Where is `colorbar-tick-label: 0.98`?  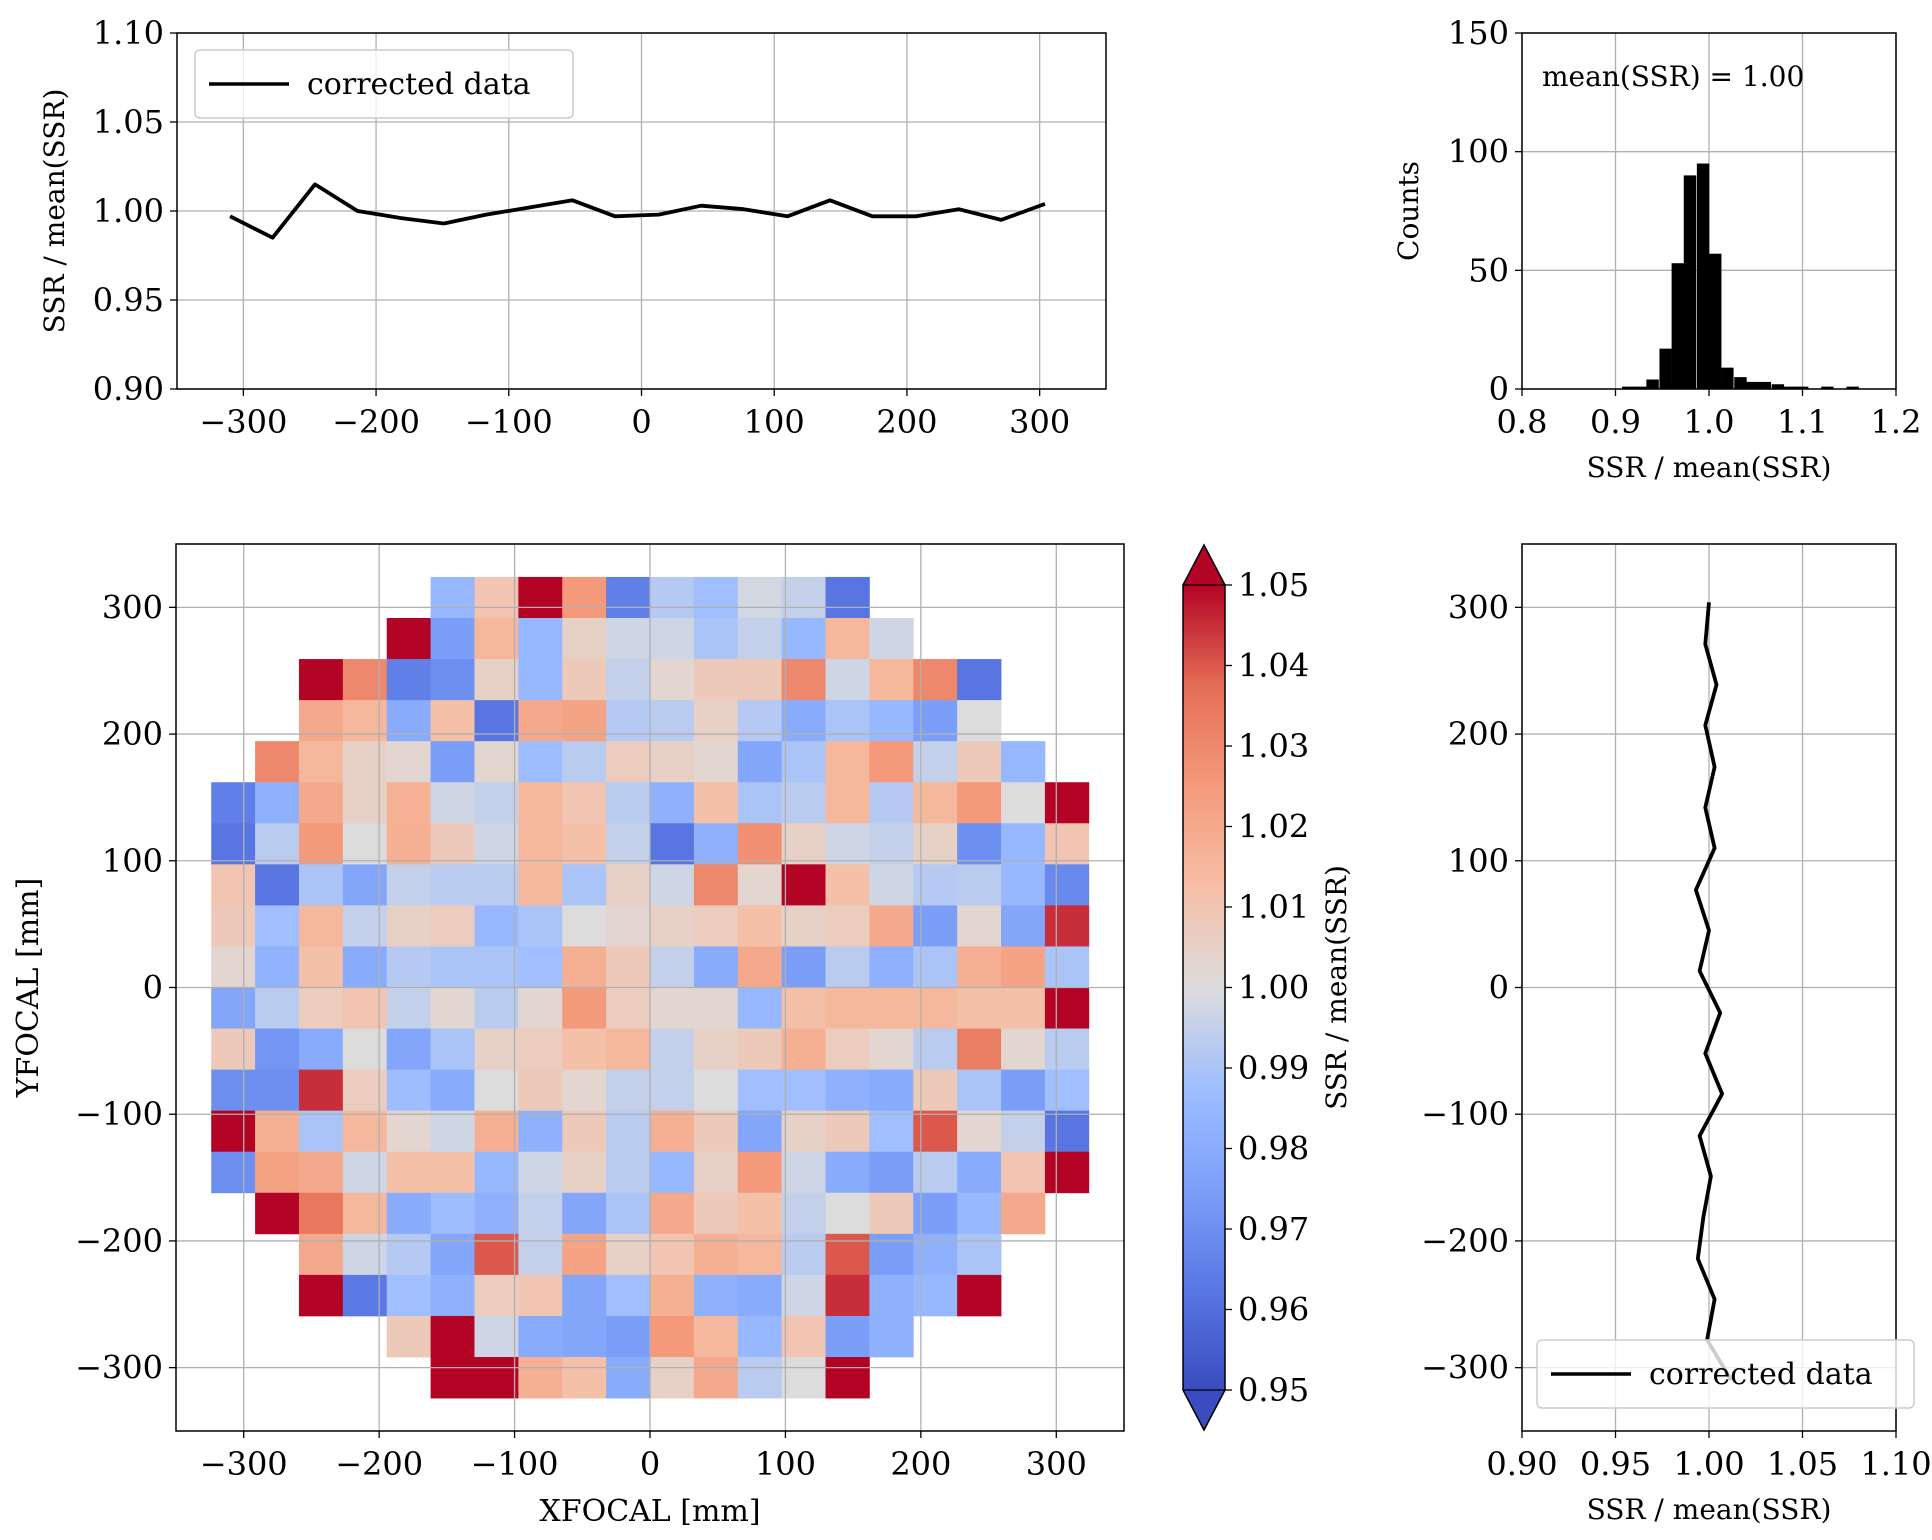
colorbar-tick-label: 0.98 is located at coordinates (1273, 1149).